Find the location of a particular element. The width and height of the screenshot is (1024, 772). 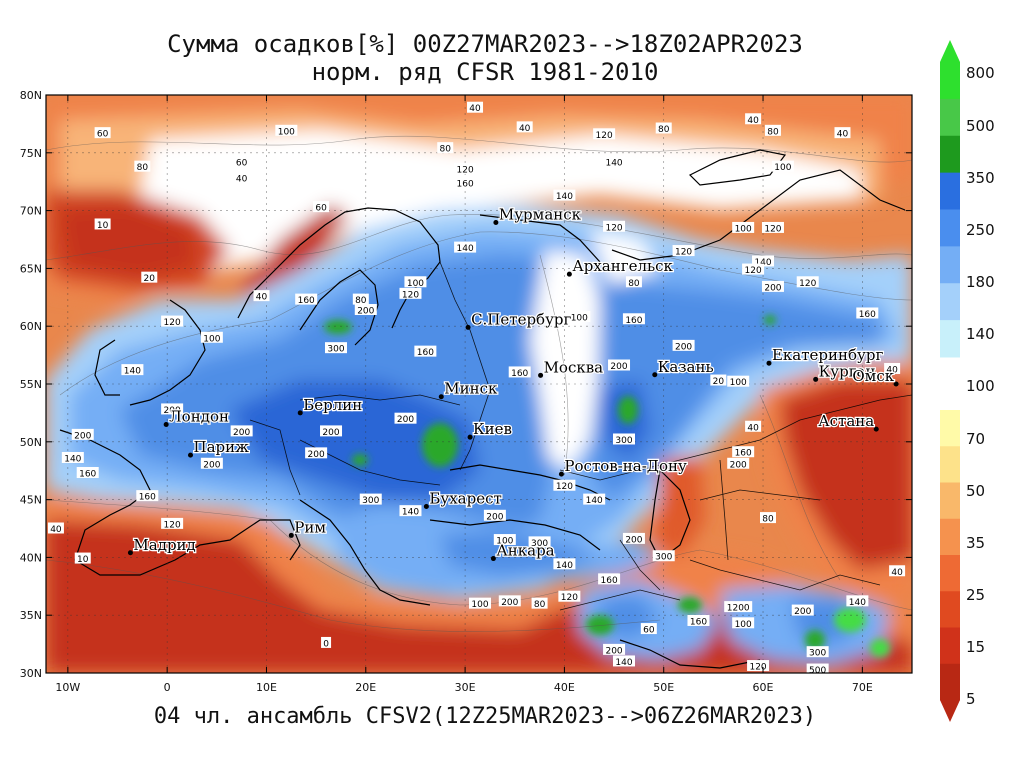

lat-tick-label: 35N is located at coordinates (31, 615).